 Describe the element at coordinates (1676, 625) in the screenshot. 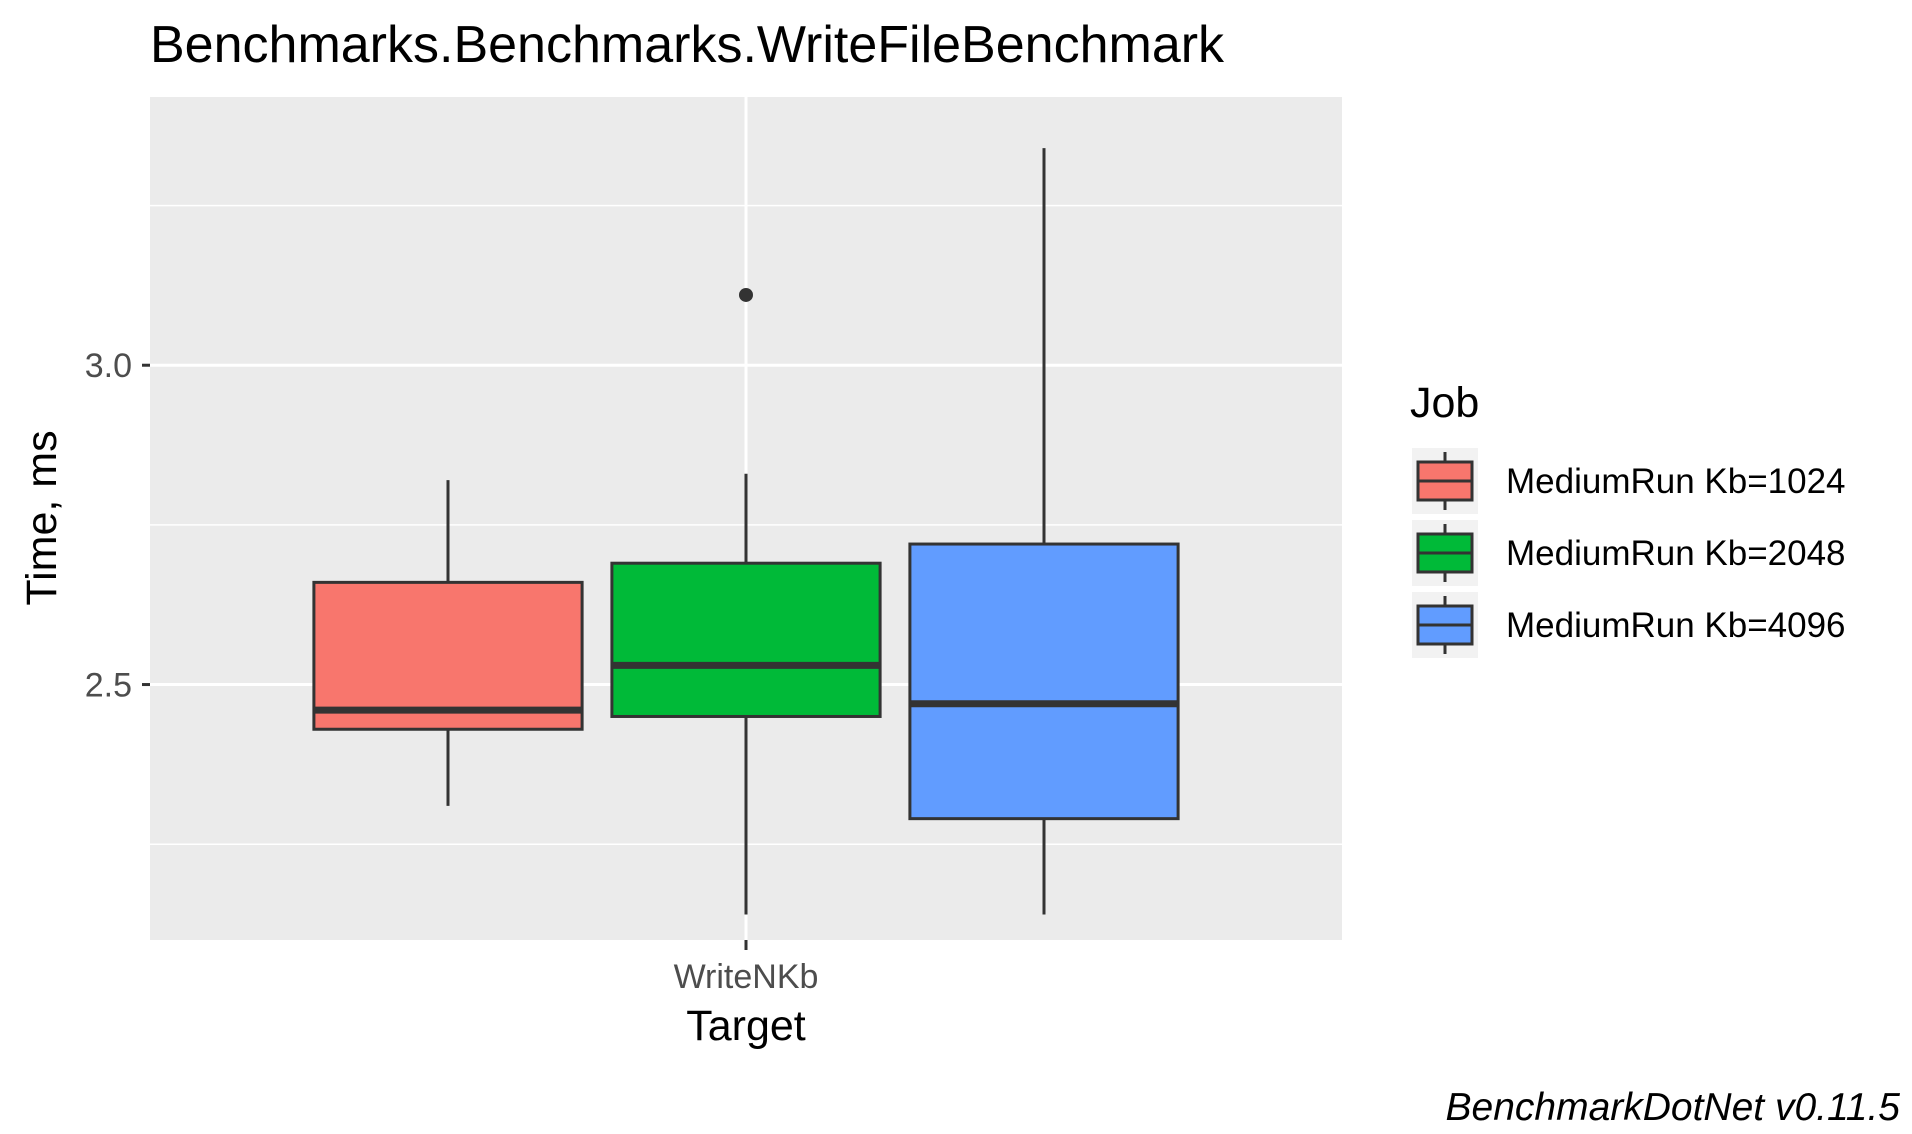

I see `legend-label: MediumRun Kb=4096` at that location.